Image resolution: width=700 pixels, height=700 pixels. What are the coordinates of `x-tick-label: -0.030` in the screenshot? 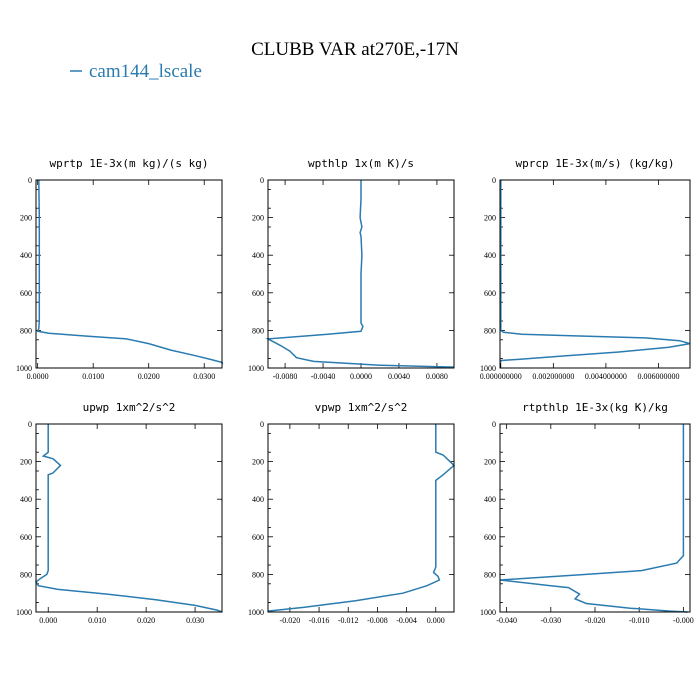 It's located at (550, 620).